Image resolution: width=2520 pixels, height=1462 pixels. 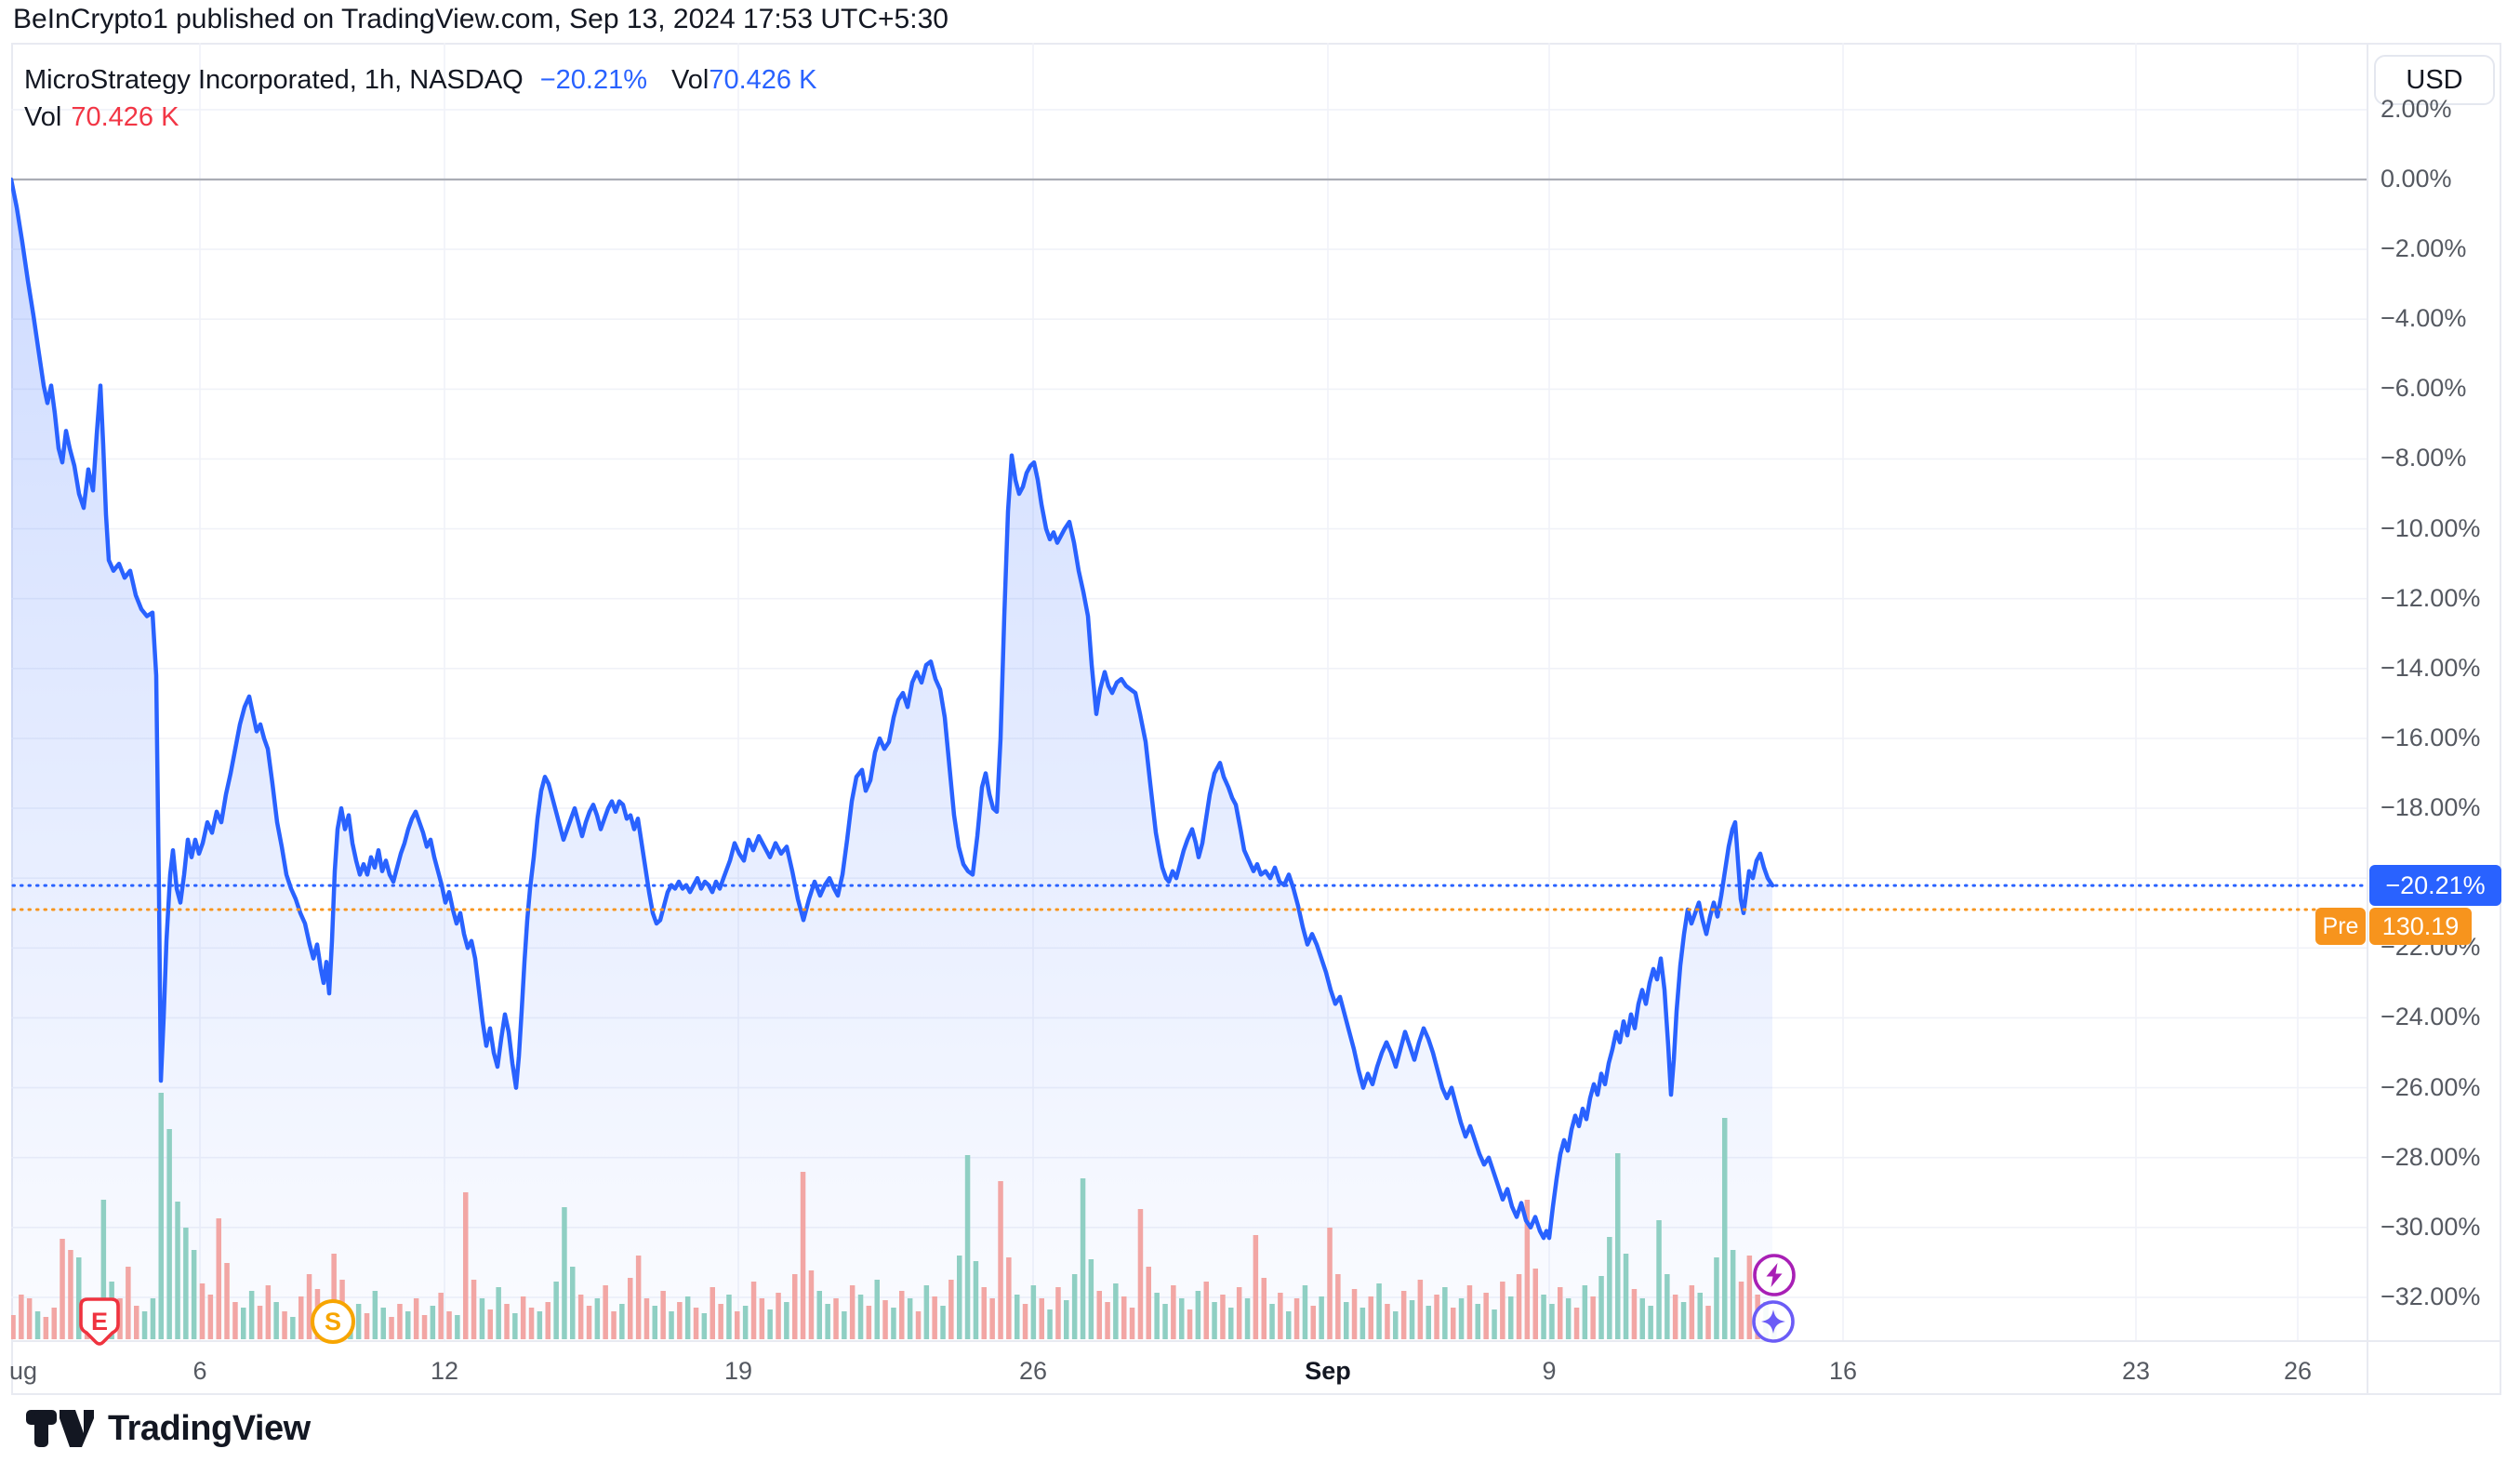 I want to click on change-percent-value: −20.21%, so click(x=593, y=80).